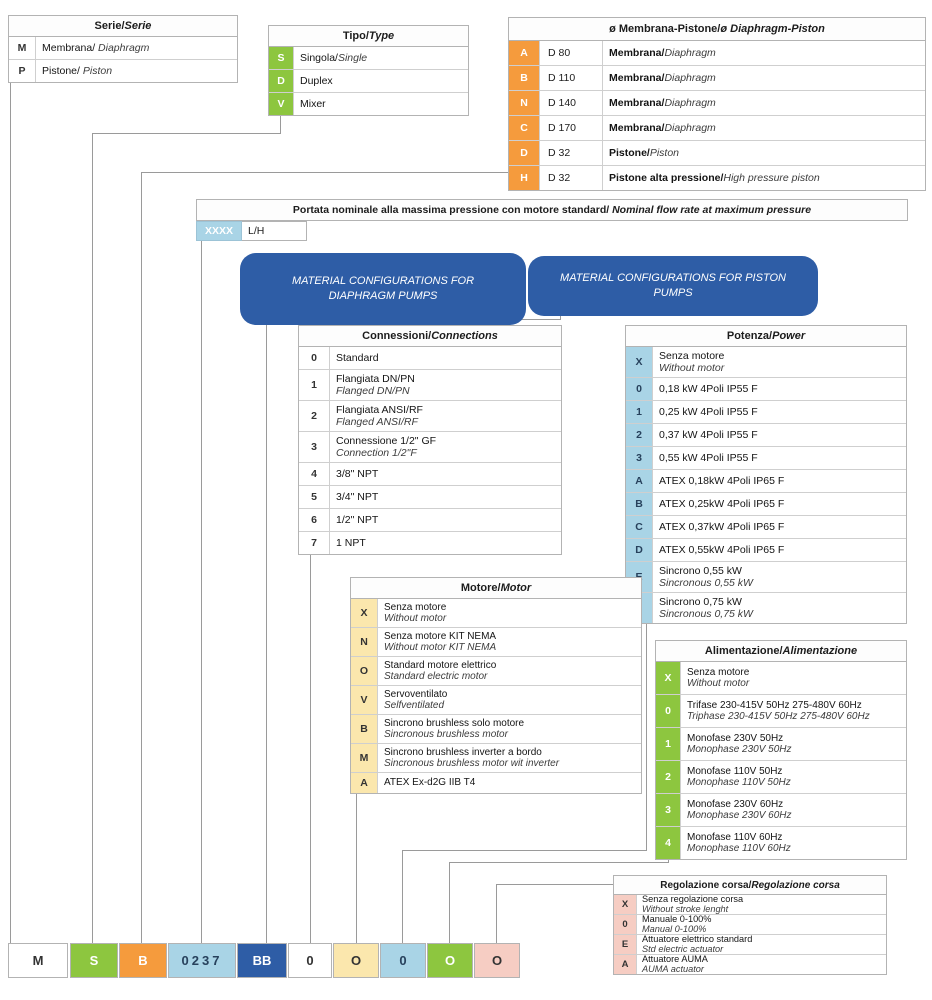 The width and height of the screenshot is (932, 1000). I want to click on it-label: Monofase 110V 50Hz, so click(735, 771).